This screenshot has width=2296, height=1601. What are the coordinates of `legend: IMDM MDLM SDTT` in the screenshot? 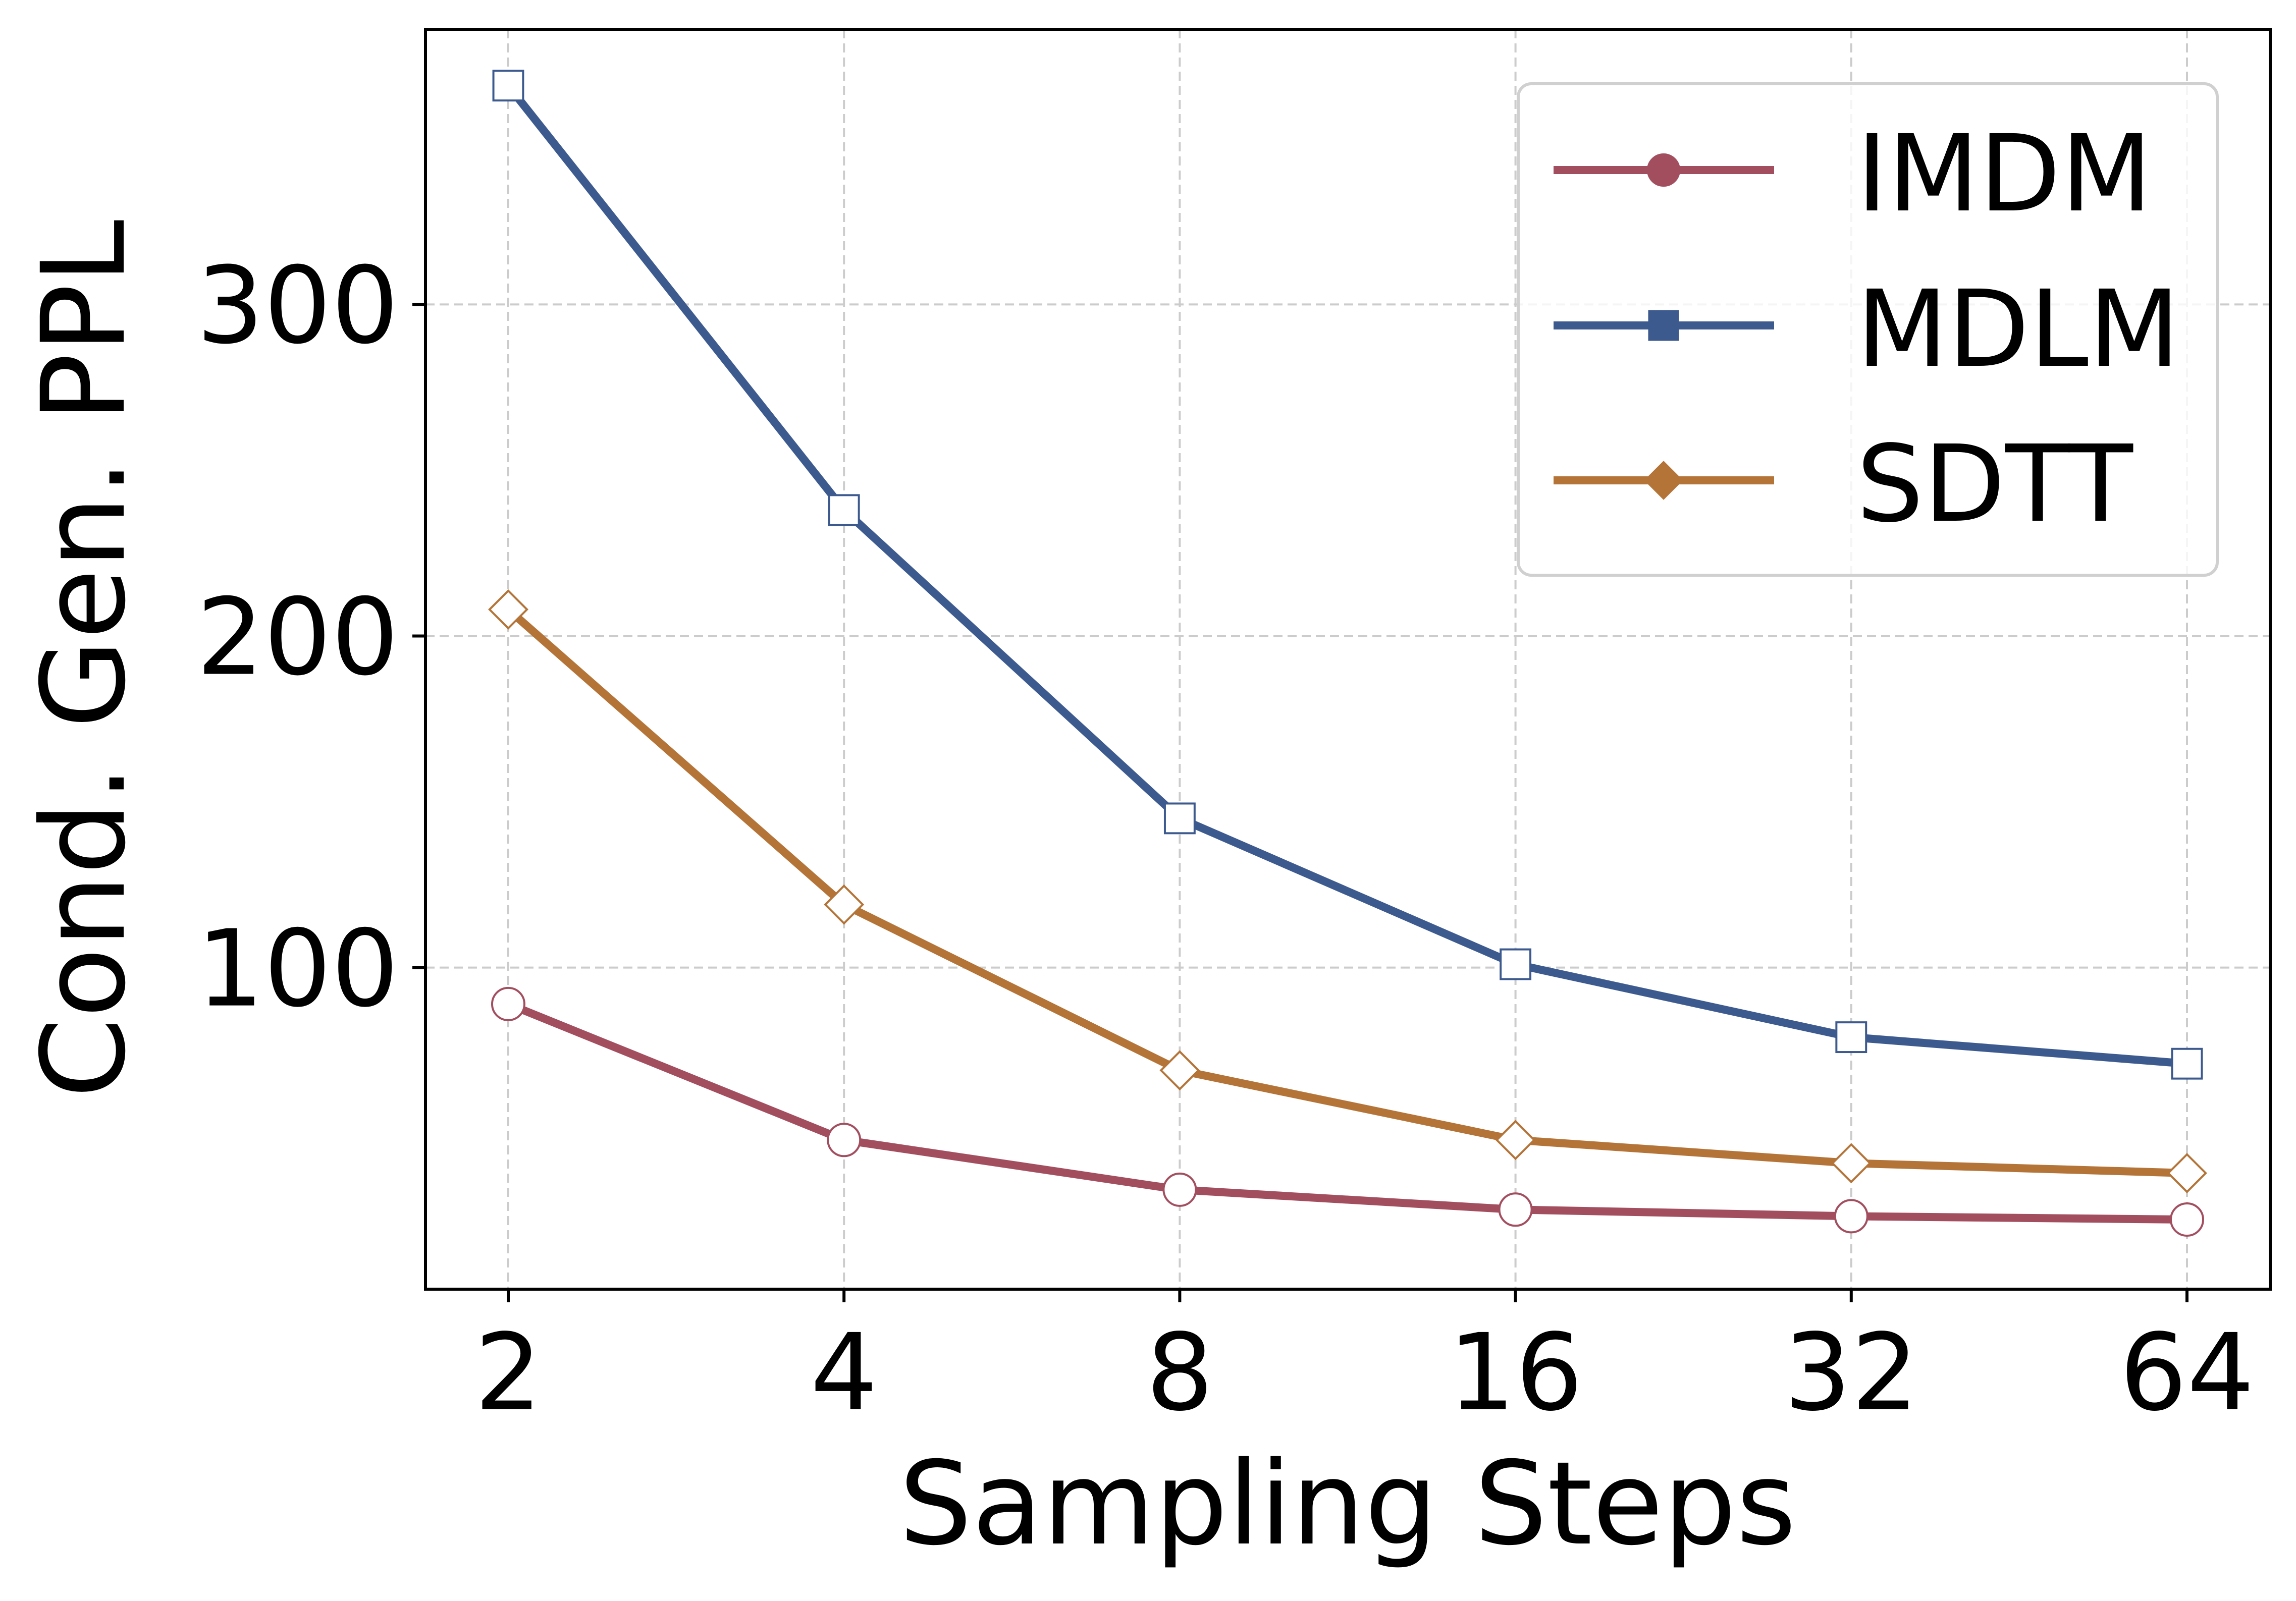 It's located at (1868, 330).